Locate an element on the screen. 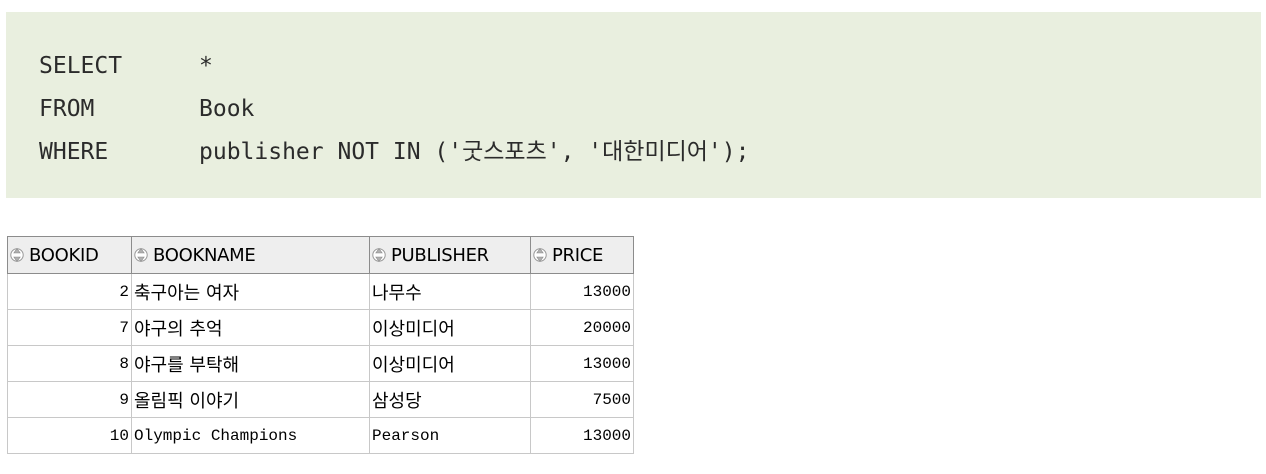  column-header-label: BOOKID is located at coordinates (64, 255).